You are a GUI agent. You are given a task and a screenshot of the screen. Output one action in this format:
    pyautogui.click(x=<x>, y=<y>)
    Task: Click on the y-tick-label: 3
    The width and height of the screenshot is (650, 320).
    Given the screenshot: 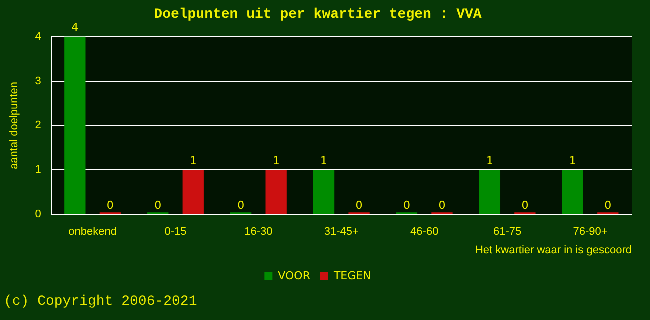 What is the action you would take?
    pyautogui.click(x=38, y=81)
    